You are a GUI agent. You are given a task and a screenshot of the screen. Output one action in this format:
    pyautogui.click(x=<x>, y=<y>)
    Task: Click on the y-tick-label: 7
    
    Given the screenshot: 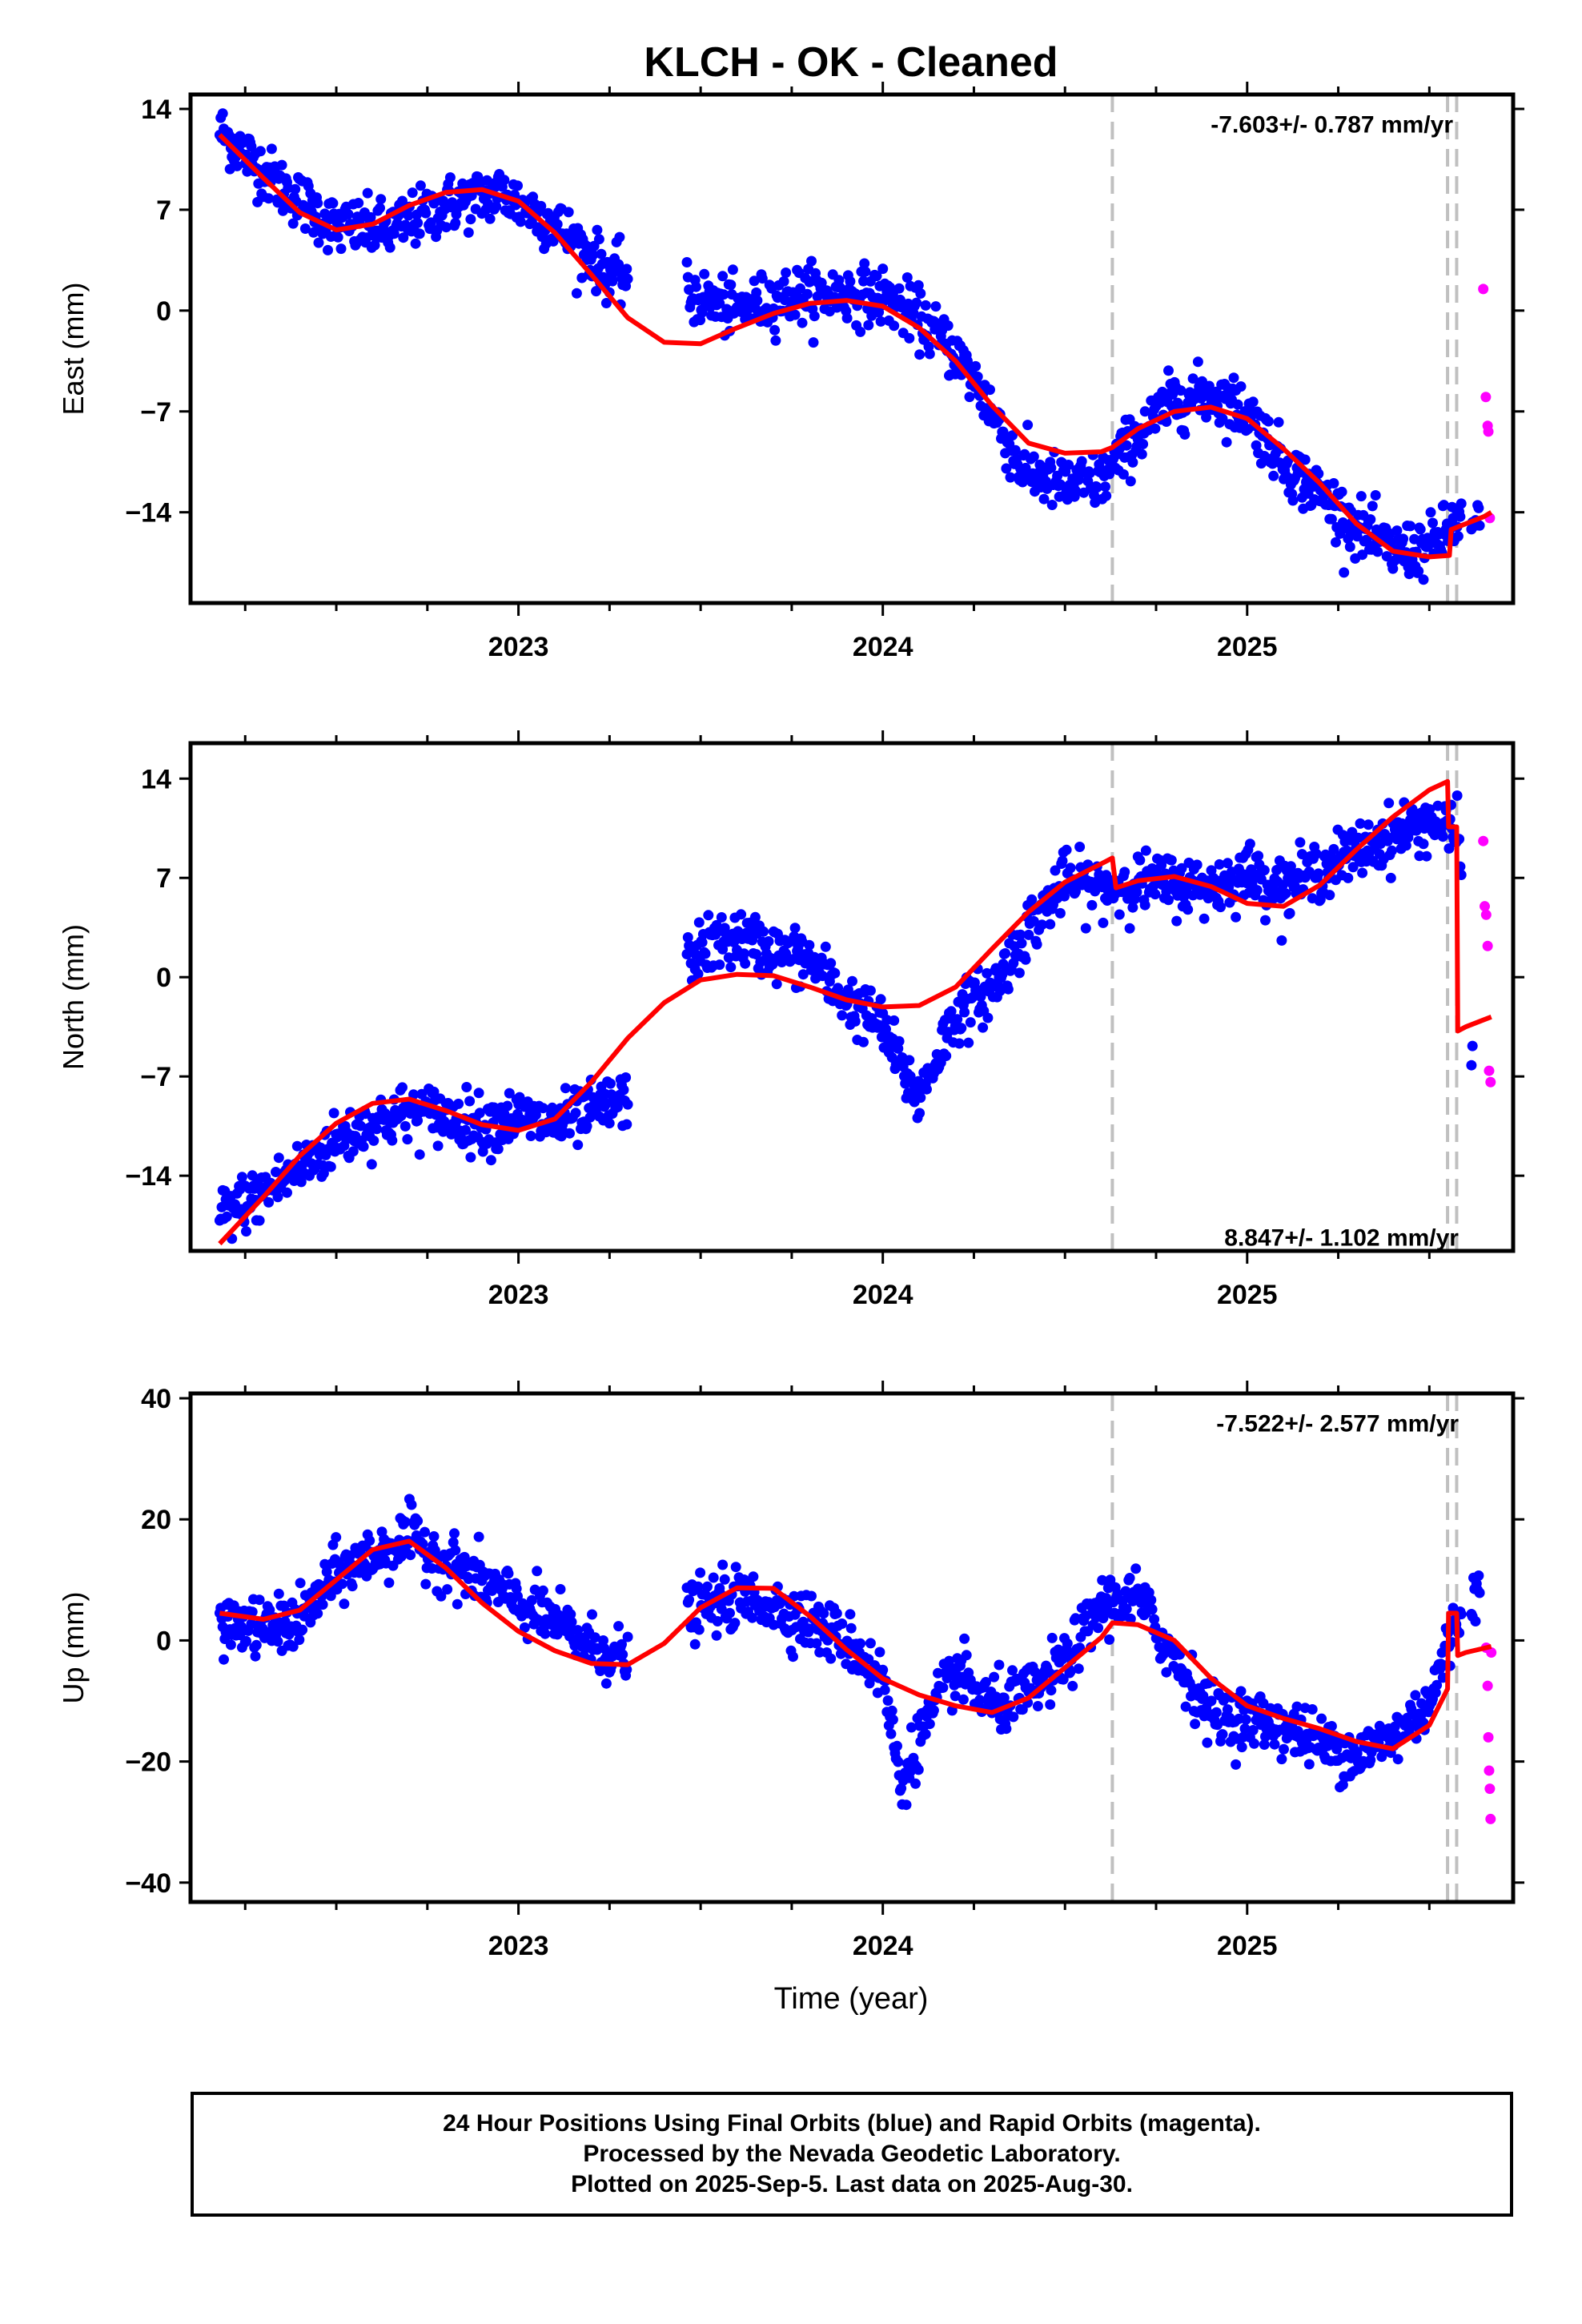 What is the action you would take?
    pyautogui.click(x=164, y=879)
    